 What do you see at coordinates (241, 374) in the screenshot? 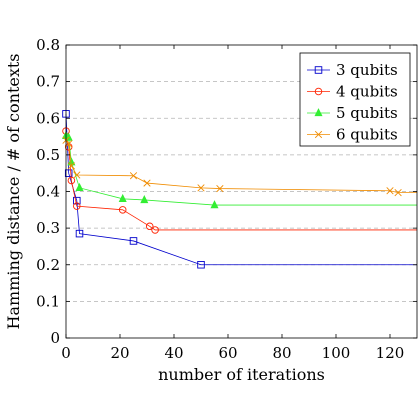
I see `x-axis-label: number of iterations` at bounding box center [241, 374].